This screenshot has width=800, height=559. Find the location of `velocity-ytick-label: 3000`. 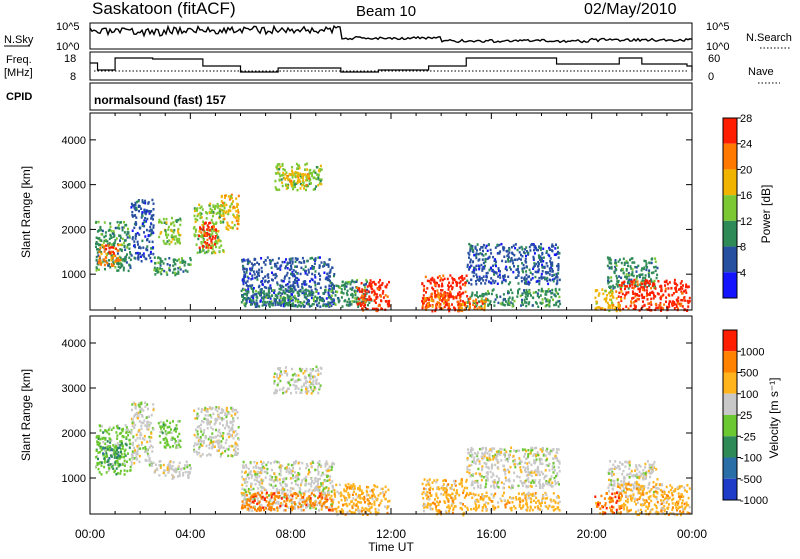

velocity-ytick-label: 3000 is located at coordinates (74, 389).